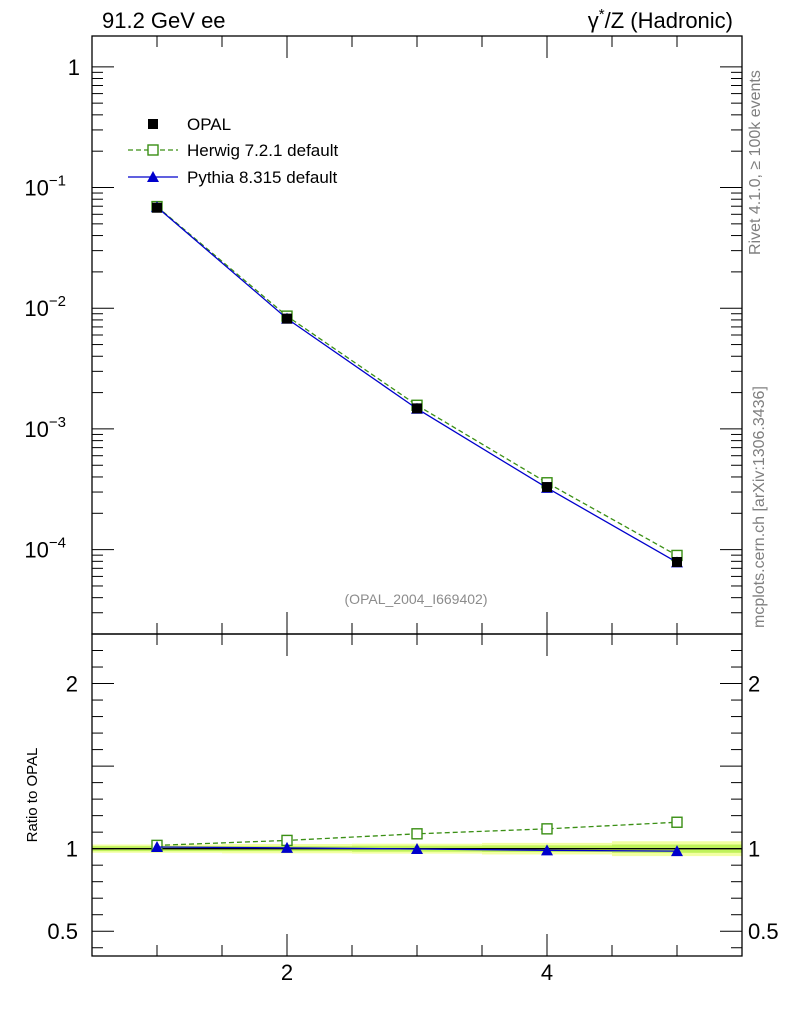 The height and width of the screenshot is (1024, 786). I want to click on ratio-y-tick-label-left: 0.5, so click(62, 931).